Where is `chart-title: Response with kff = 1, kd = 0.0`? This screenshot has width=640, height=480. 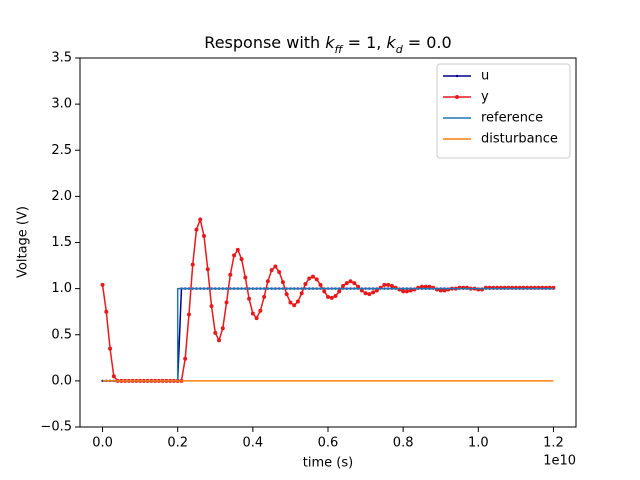
chart-title: Response with kff = 1, kd = 0.0 is located at coordinates (327, 44).